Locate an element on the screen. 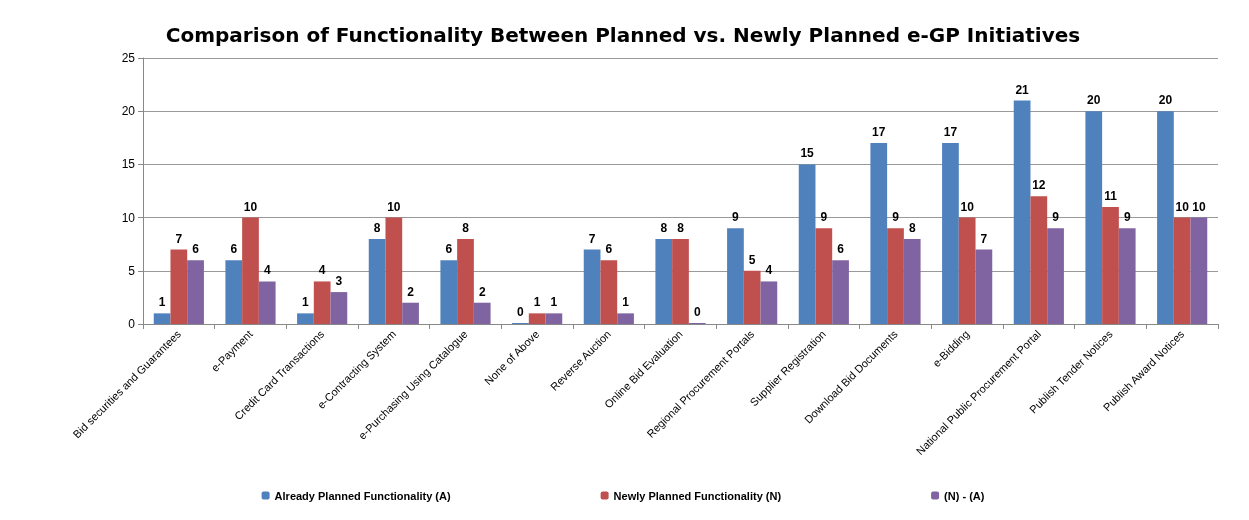 The width and height of the screenshot is (1249, 520). y-tick-label: 0 is located at coordinates (132, 324).